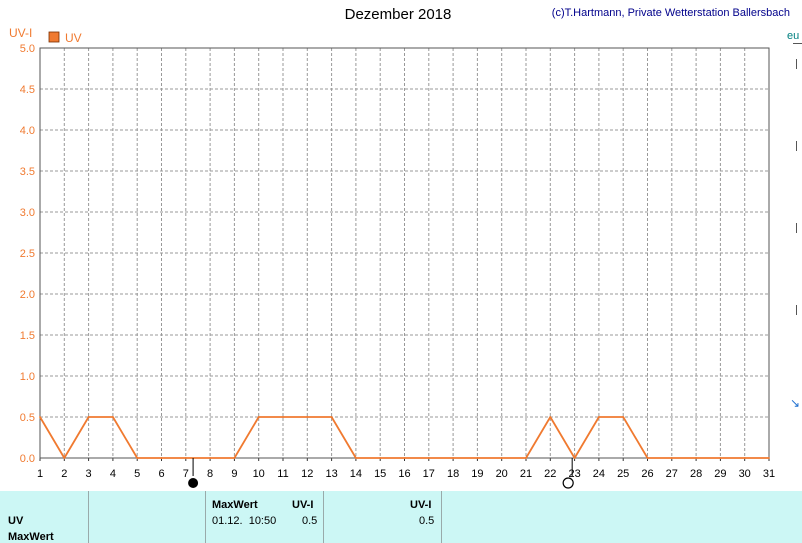 Image resolution: width=802 pixels, height=543 pixels. Describe the element at coordinates (282, 474) in the screenshot. I see `x-tick-label: 11` at that location.